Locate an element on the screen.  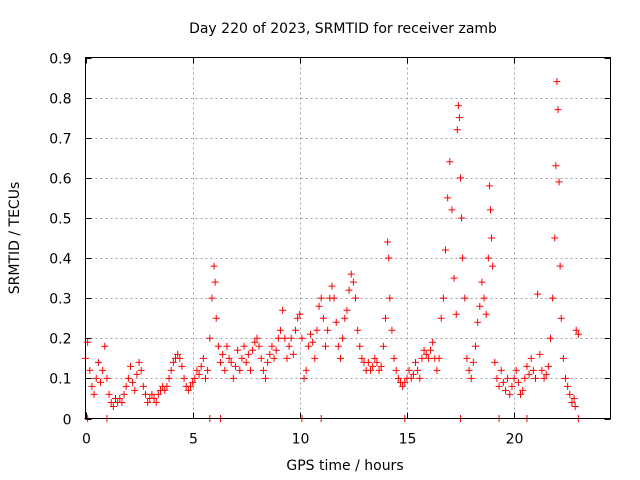
y-axis-label: SRMTID / TECUs is located at coordinates (15, 238).